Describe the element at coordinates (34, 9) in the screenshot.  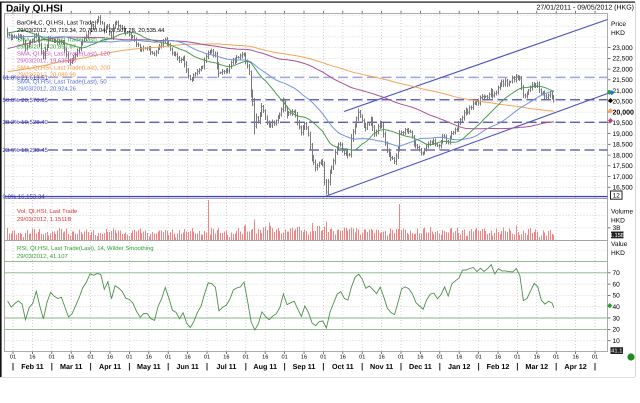
I see `svg-text: Daily QI.HSI` at that location.